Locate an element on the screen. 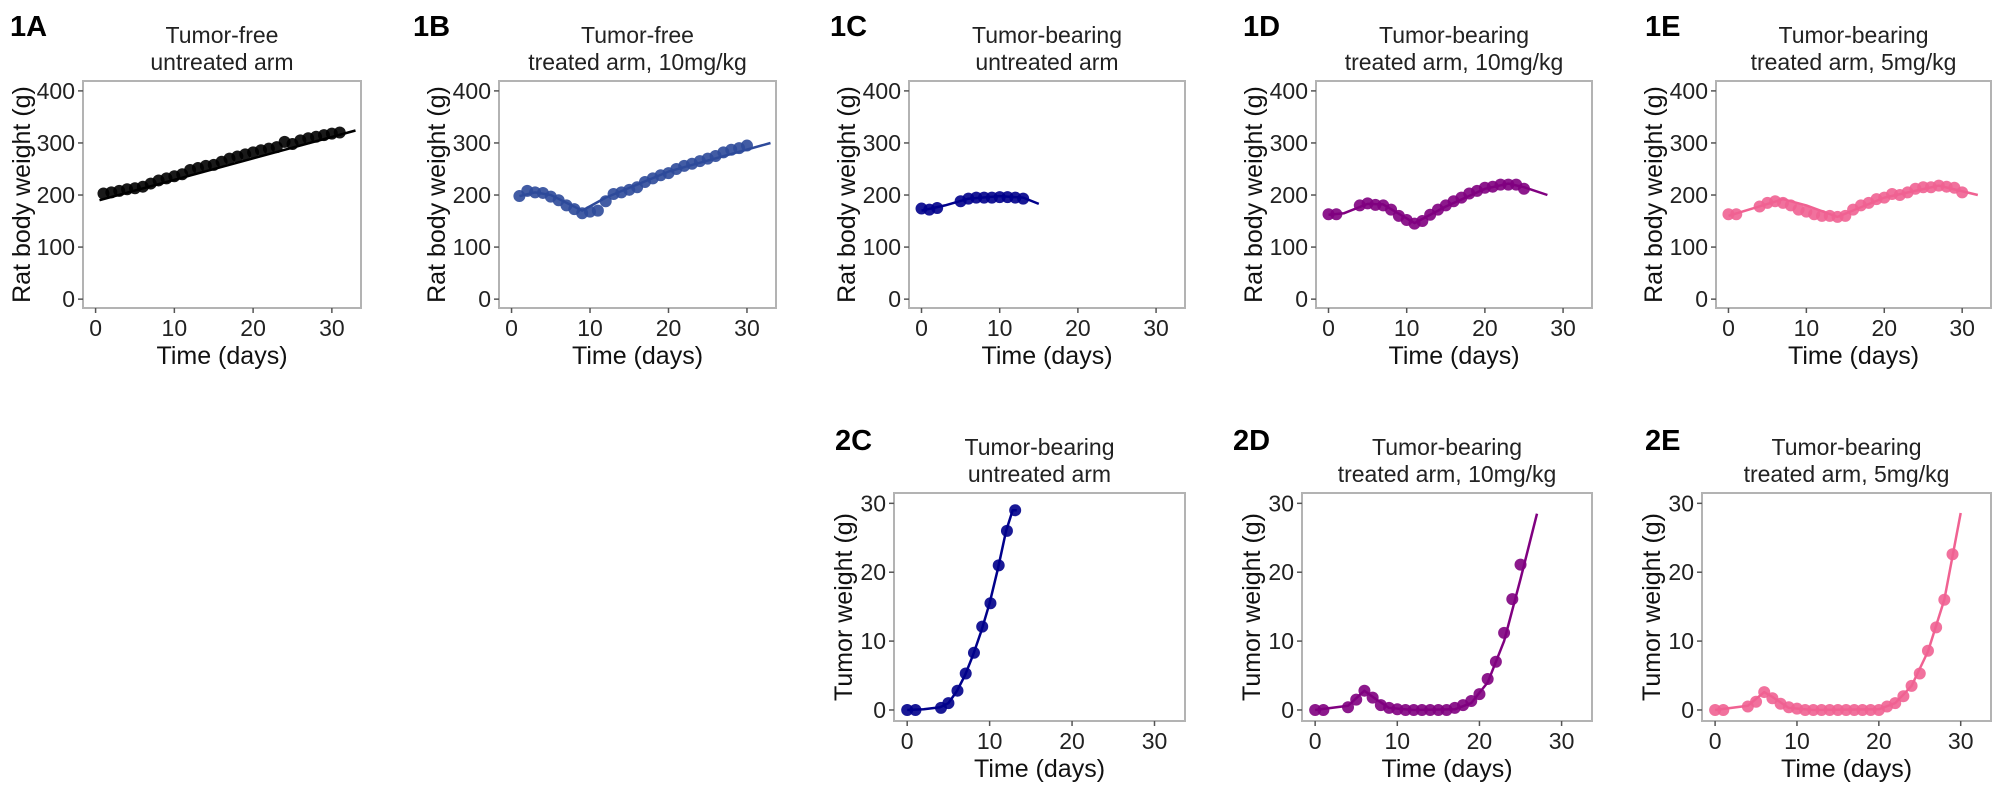 The height and width of the screenshot is (788, 2000). panel-label: 1A is located at coordinates (28, 27).